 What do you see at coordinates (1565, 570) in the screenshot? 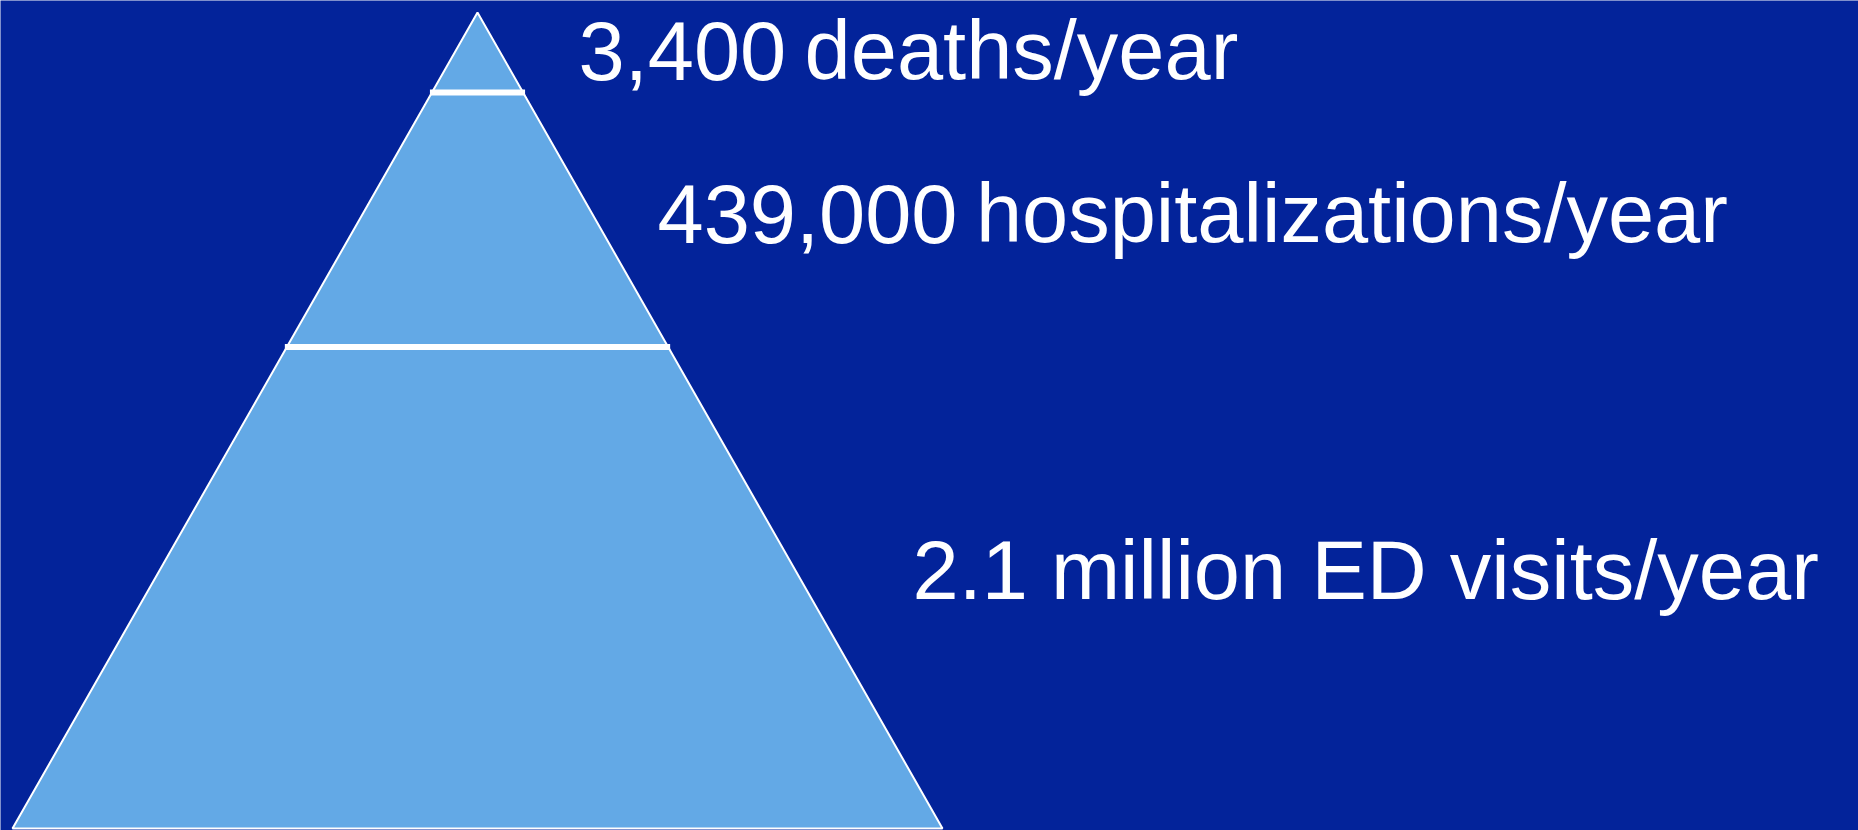
I see `category-label: ED visits/year` at bounding box center [1565, 570].